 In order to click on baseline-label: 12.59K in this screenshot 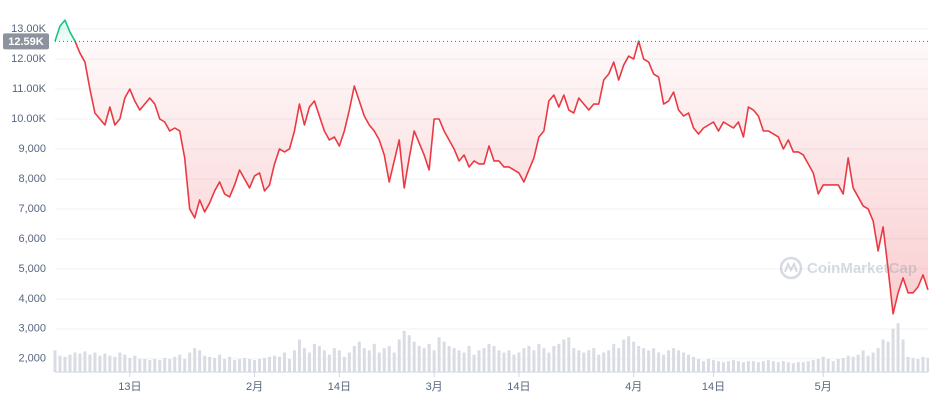, I will do `click(26, 42)`.